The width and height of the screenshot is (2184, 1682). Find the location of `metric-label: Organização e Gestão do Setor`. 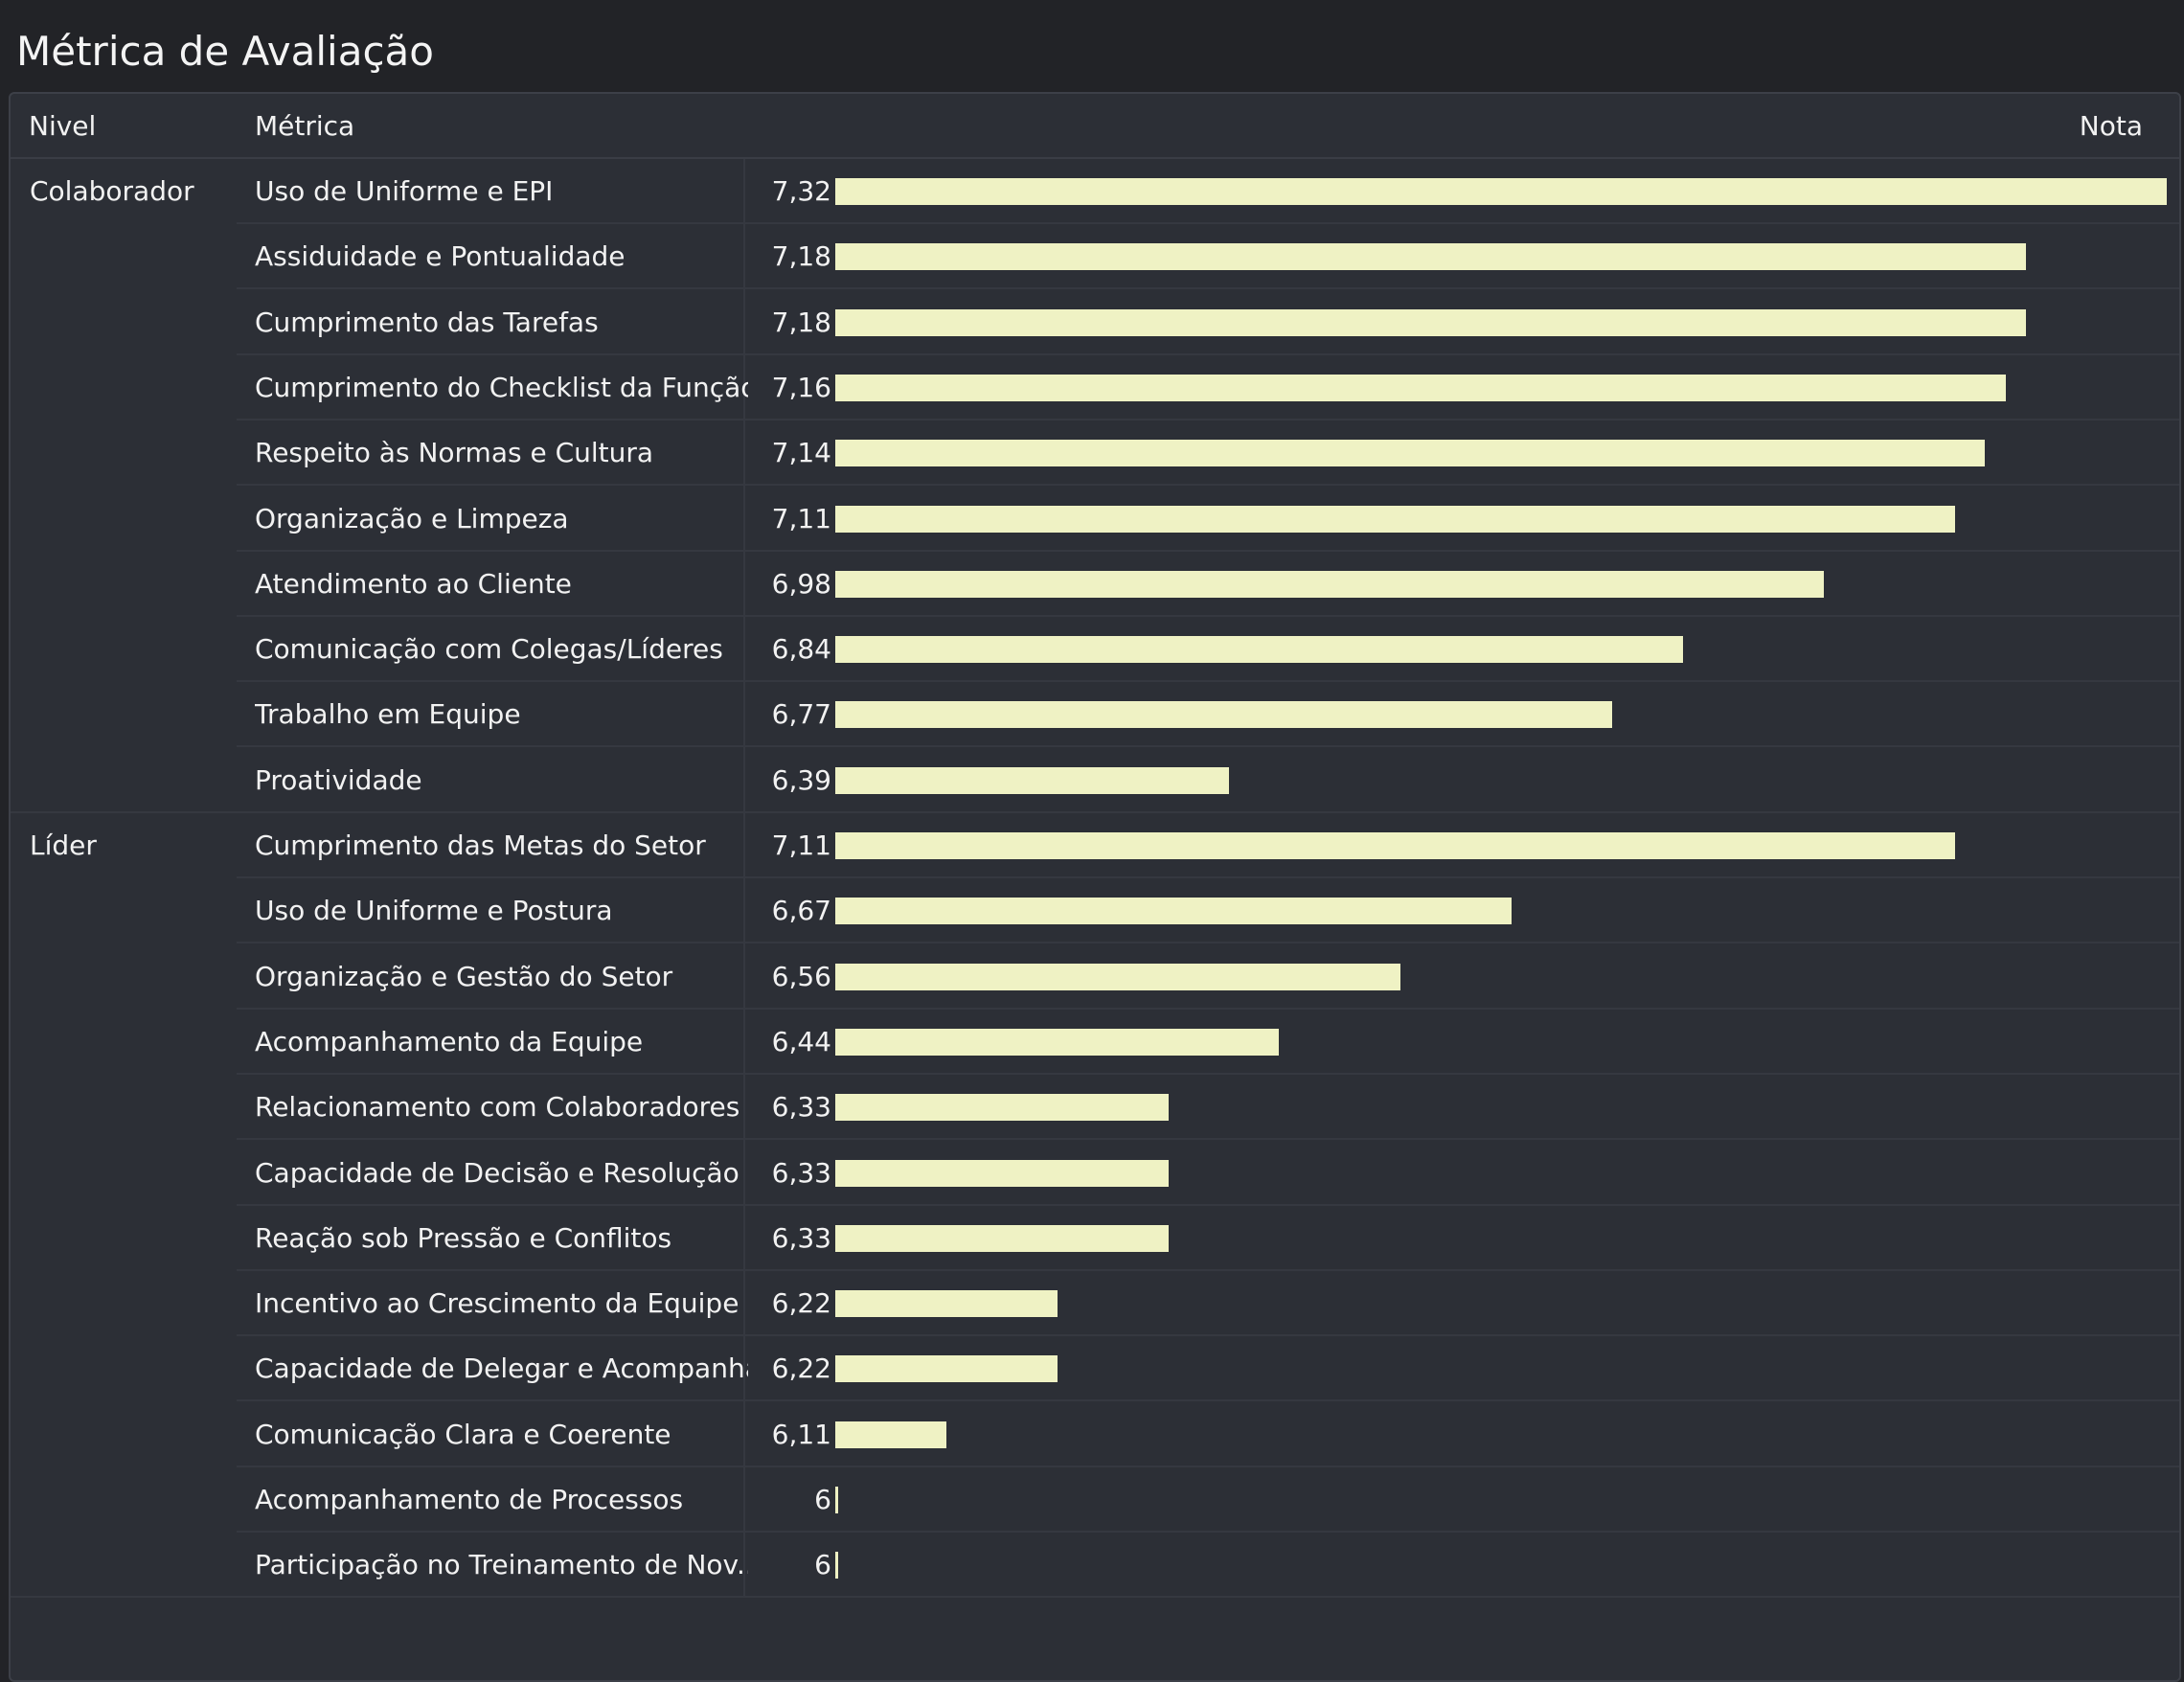

metric-label: Organização e Gestão do Setor is located at coordinates (464, 976).